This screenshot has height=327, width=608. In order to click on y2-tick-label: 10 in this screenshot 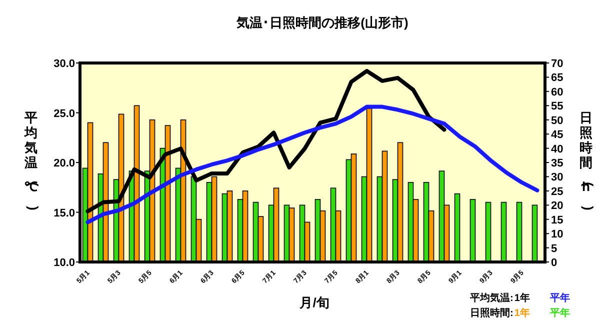, I will do `click(557, 234)`.